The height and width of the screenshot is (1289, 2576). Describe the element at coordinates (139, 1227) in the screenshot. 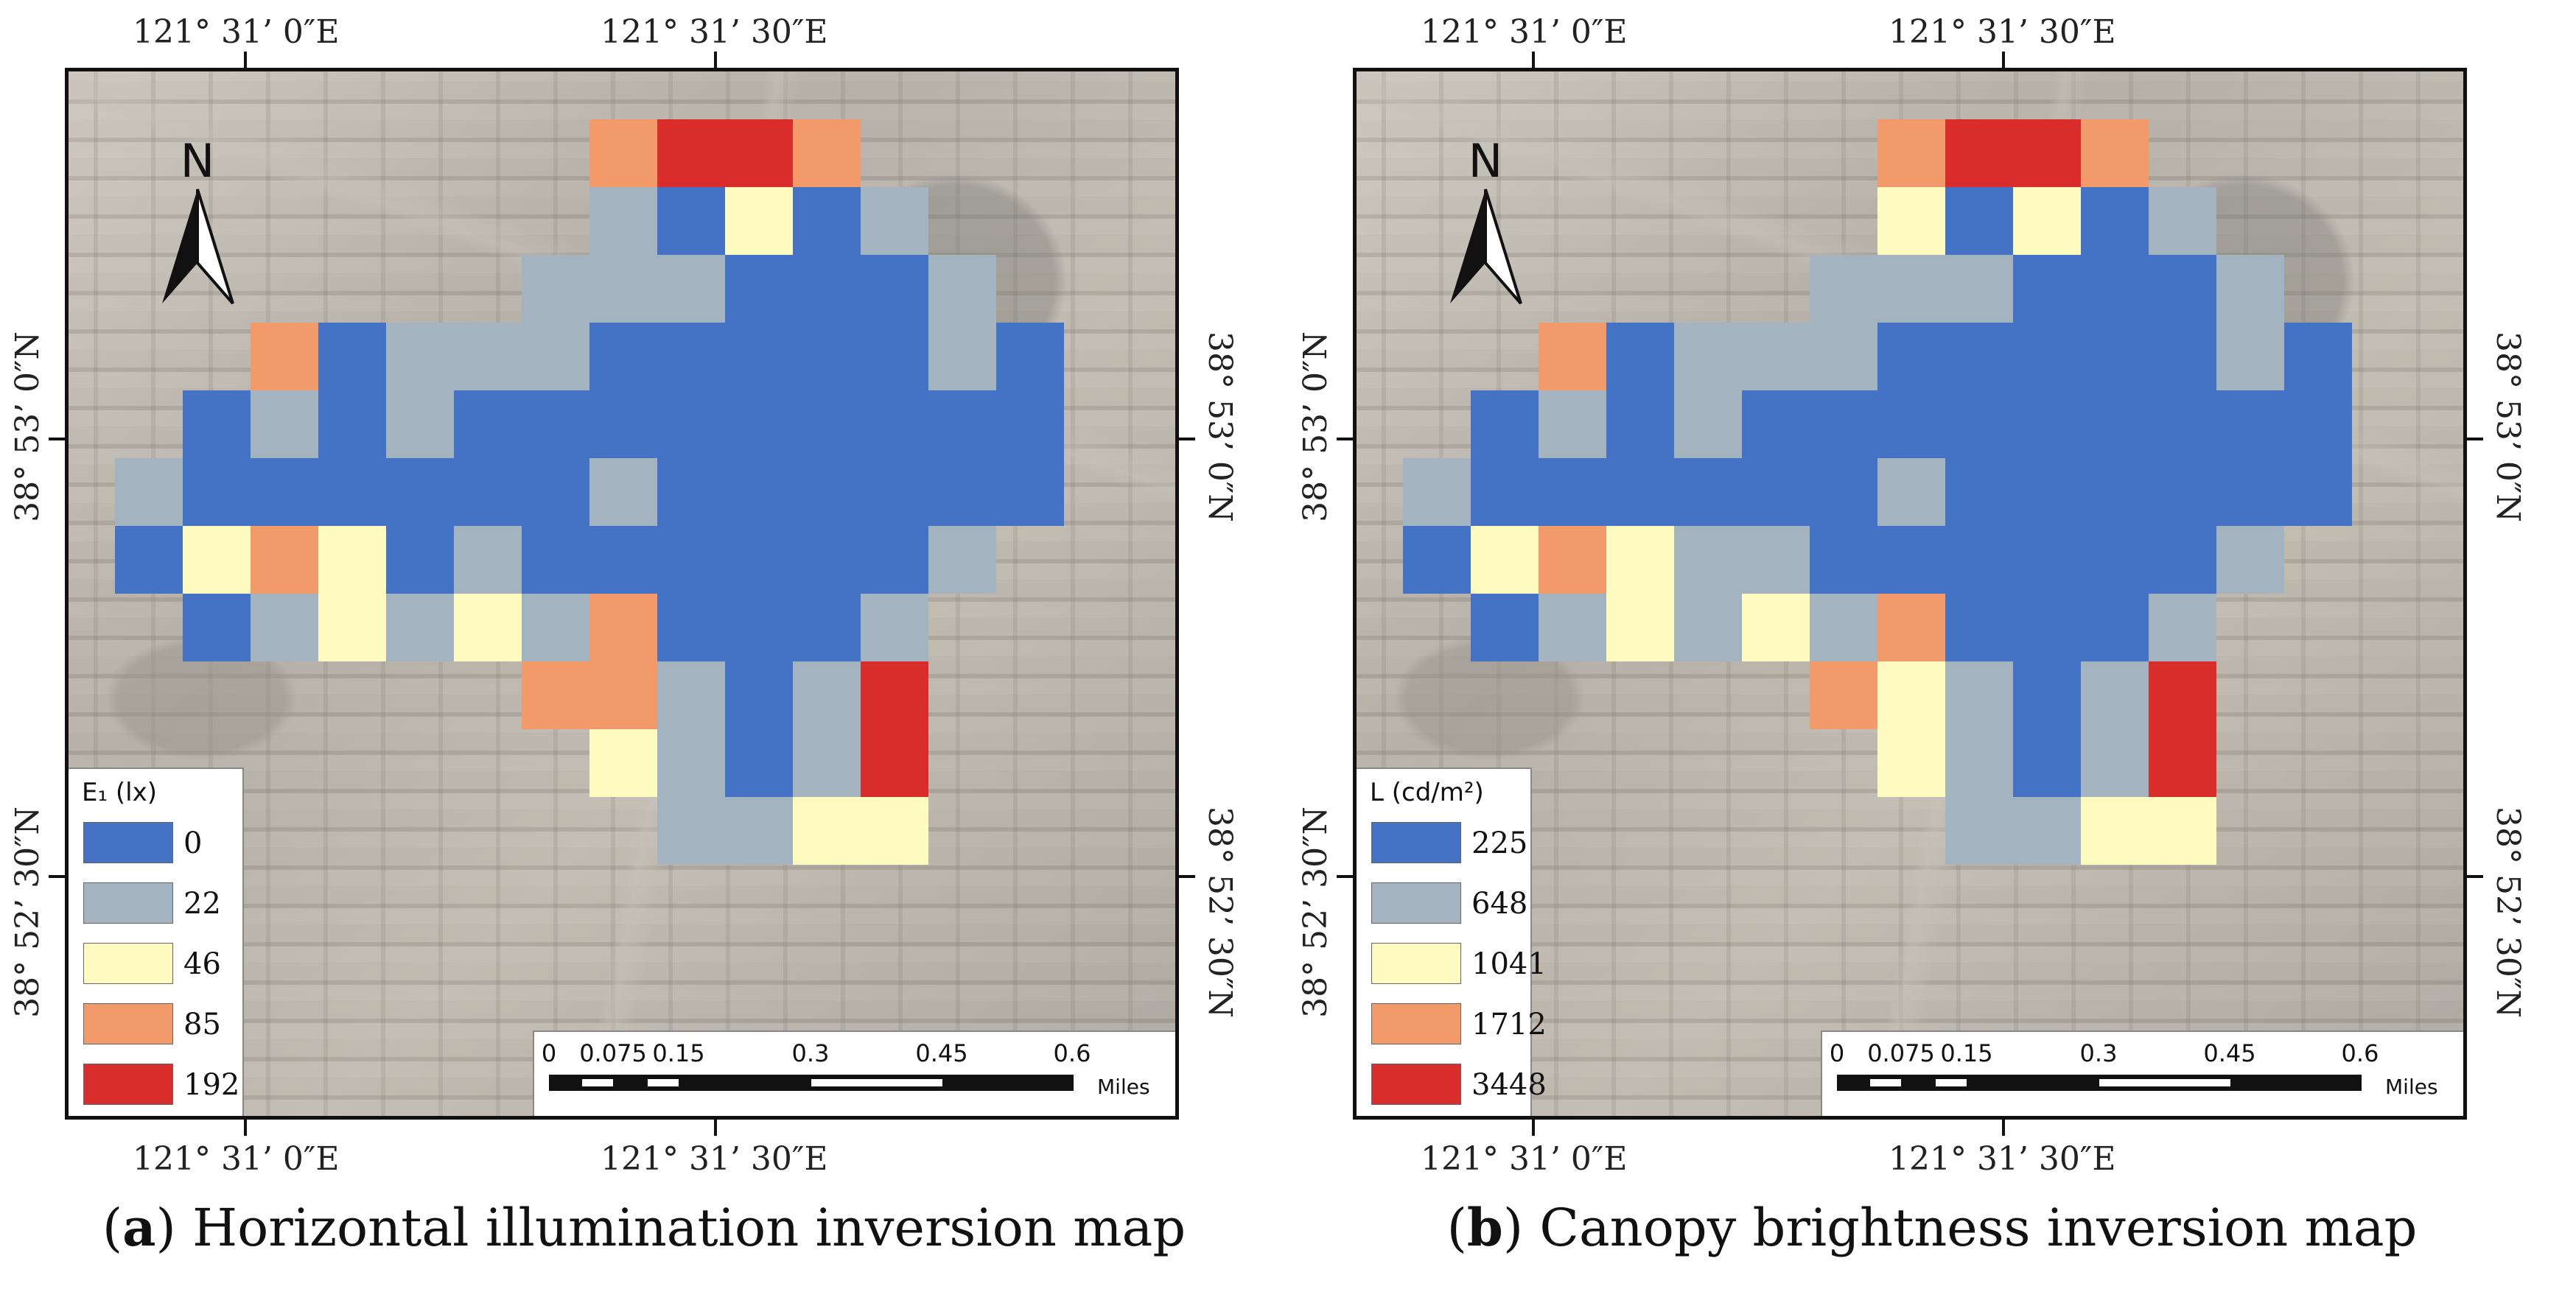

I see `caption-letter: a` at that location.